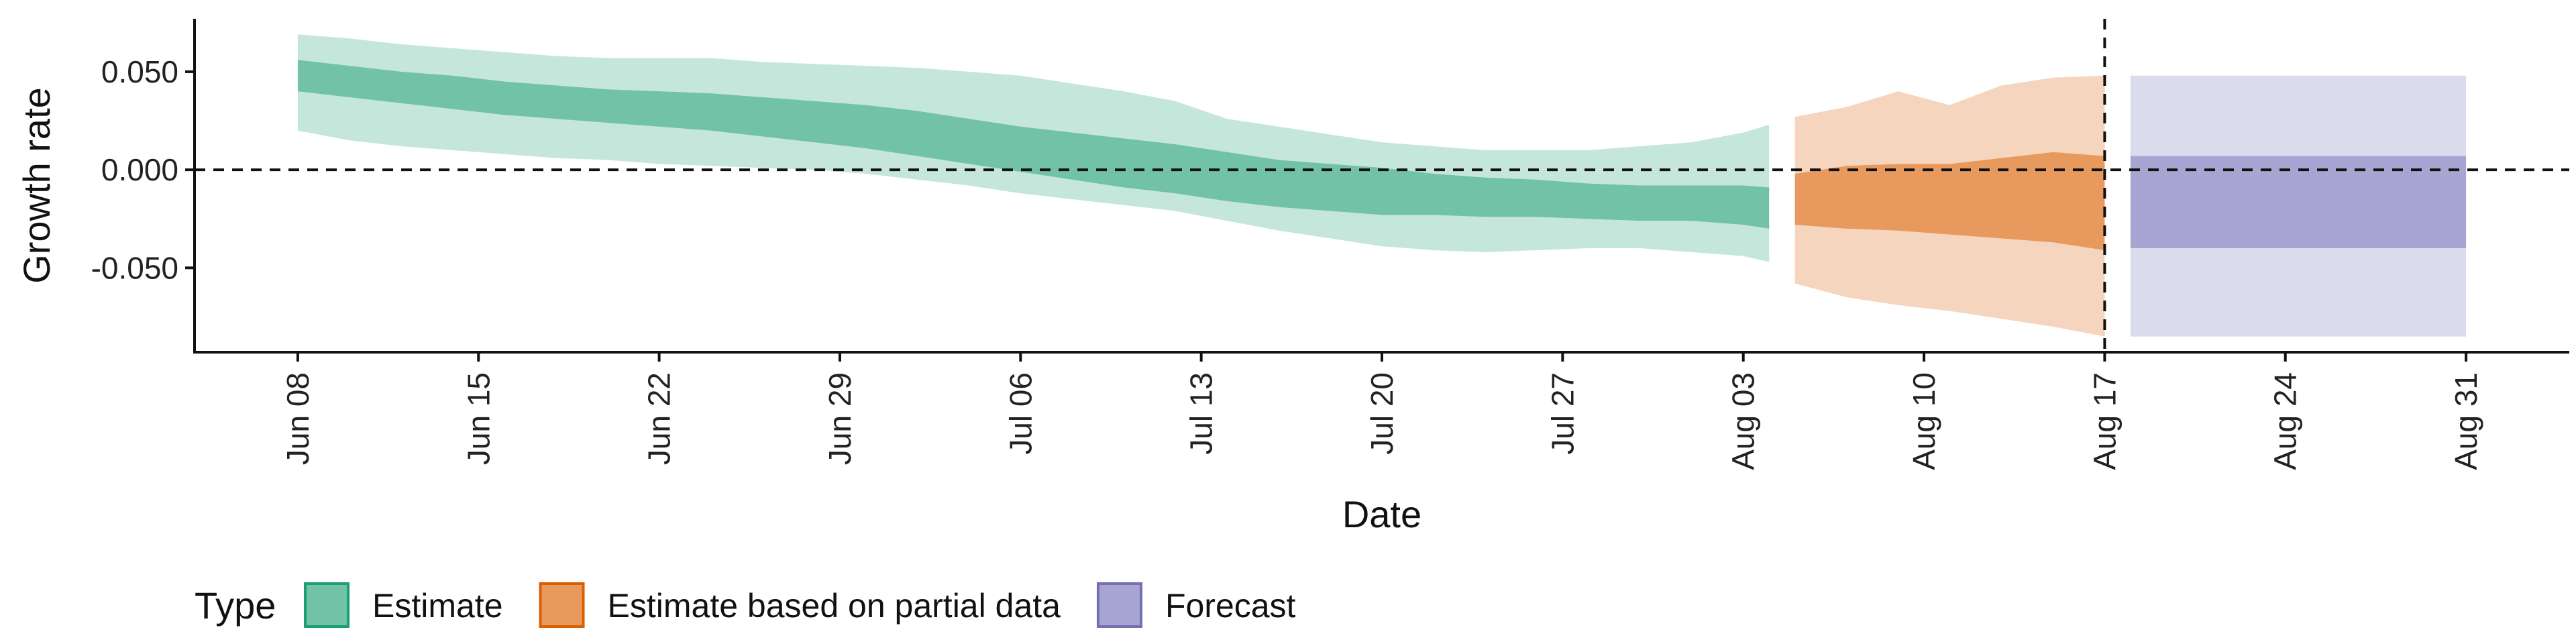 The width and height of the screenshot is (2576, 644). Describe the element at coordinates (2285, 421) in the screenshot. I see `x-tick-label: Aug 24` at that location.